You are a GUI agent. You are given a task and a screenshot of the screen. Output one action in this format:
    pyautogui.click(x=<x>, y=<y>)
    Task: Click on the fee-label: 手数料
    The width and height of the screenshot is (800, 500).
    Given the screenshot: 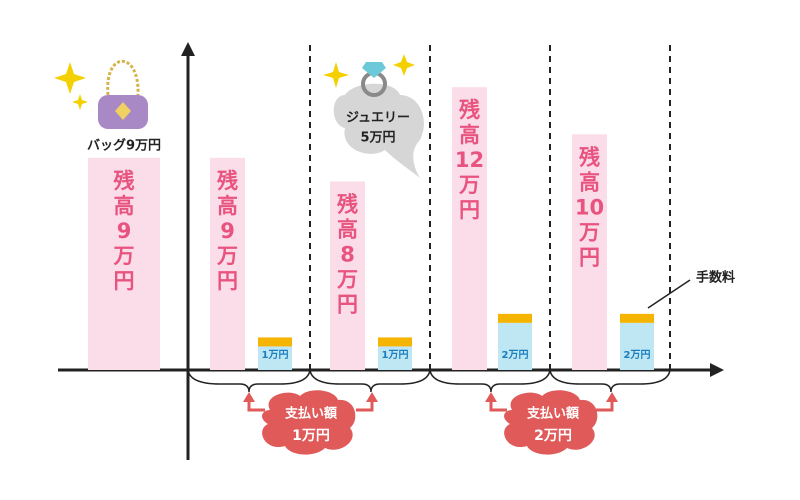 What is the action you would take?
    pyautogui.click(x=715, y=278)
    